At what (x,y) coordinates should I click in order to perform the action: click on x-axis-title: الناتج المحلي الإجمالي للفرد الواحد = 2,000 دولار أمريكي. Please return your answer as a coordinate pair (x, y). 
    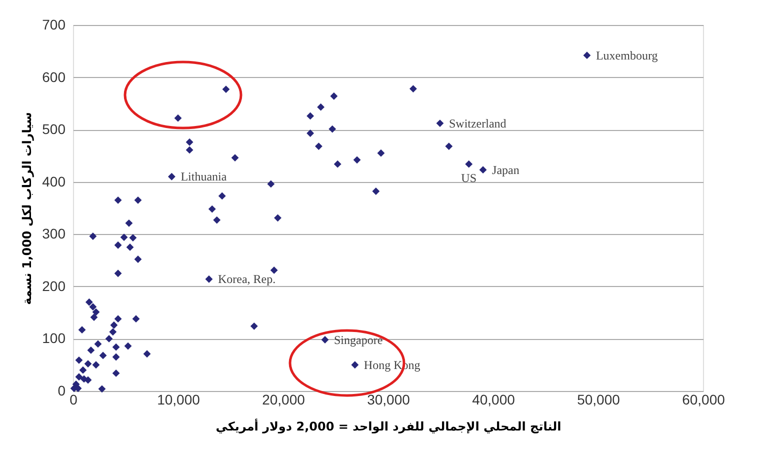
    Looking at the image, I should click on (389, 426).